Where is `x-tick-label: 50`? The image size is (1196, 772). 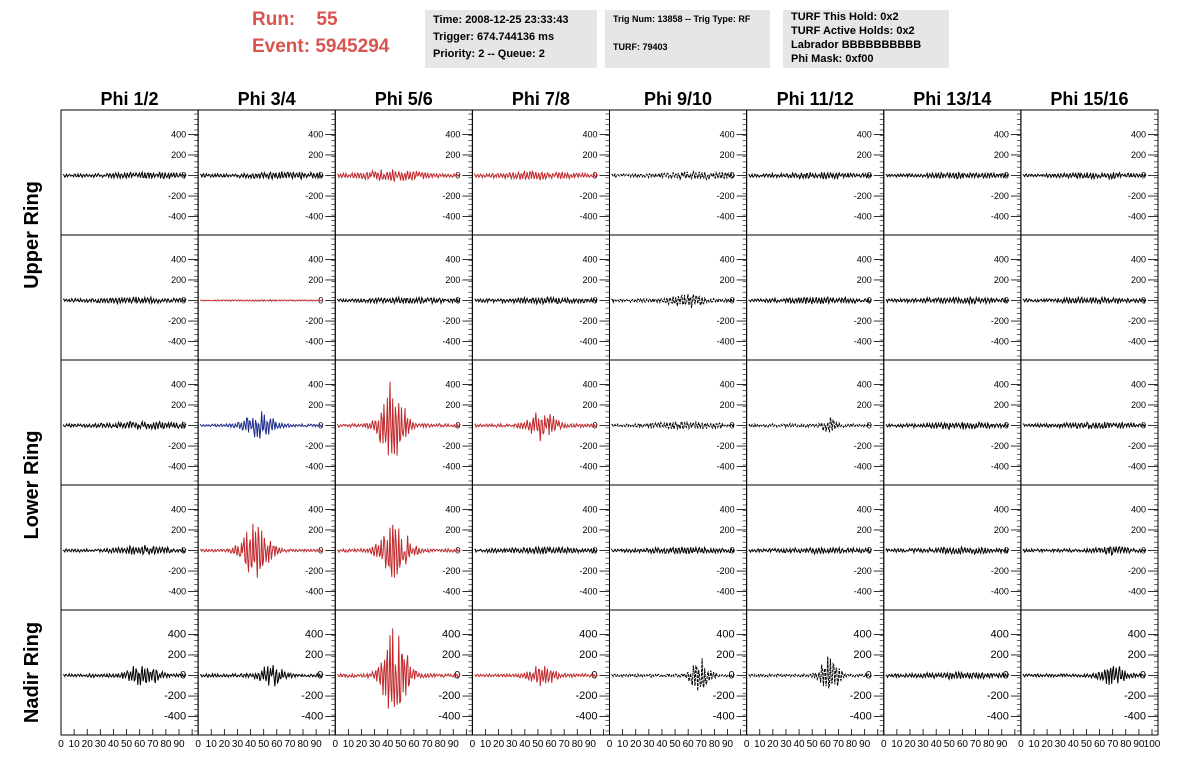 x-tick-label: 50 is located at coordinates (1087, 744).